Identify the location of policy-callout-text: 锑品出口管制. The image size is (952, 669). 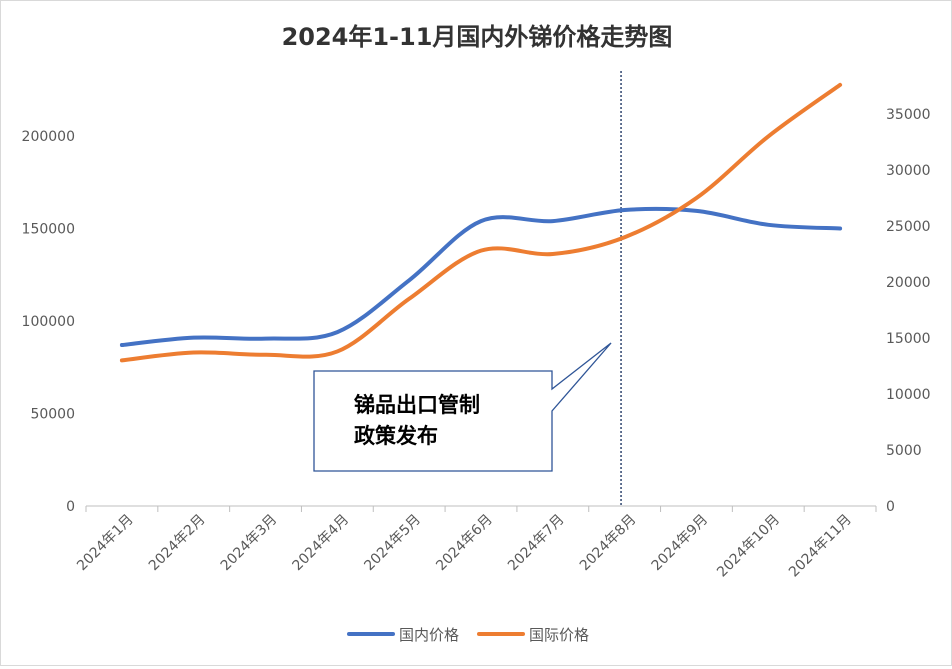
(417, 405).